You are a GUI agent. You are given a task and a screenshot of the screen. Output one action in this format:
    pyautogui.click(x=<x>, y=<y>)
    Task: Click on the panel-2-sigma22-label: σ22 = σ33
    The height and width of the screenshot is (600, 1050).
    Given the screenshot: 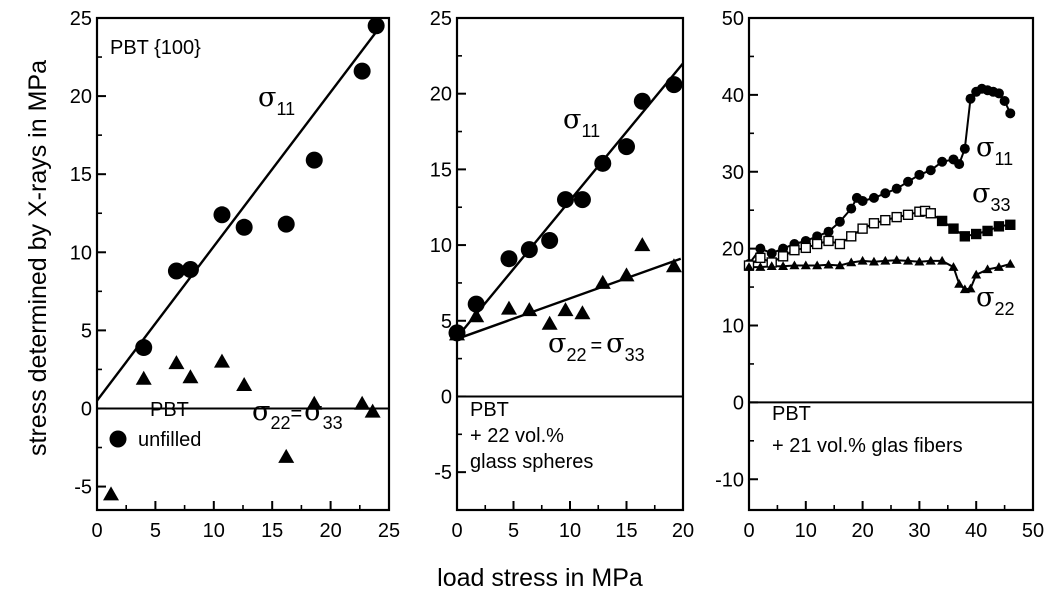 What is the action you would take?
    pyautogui.click(x=596, y=346)
    